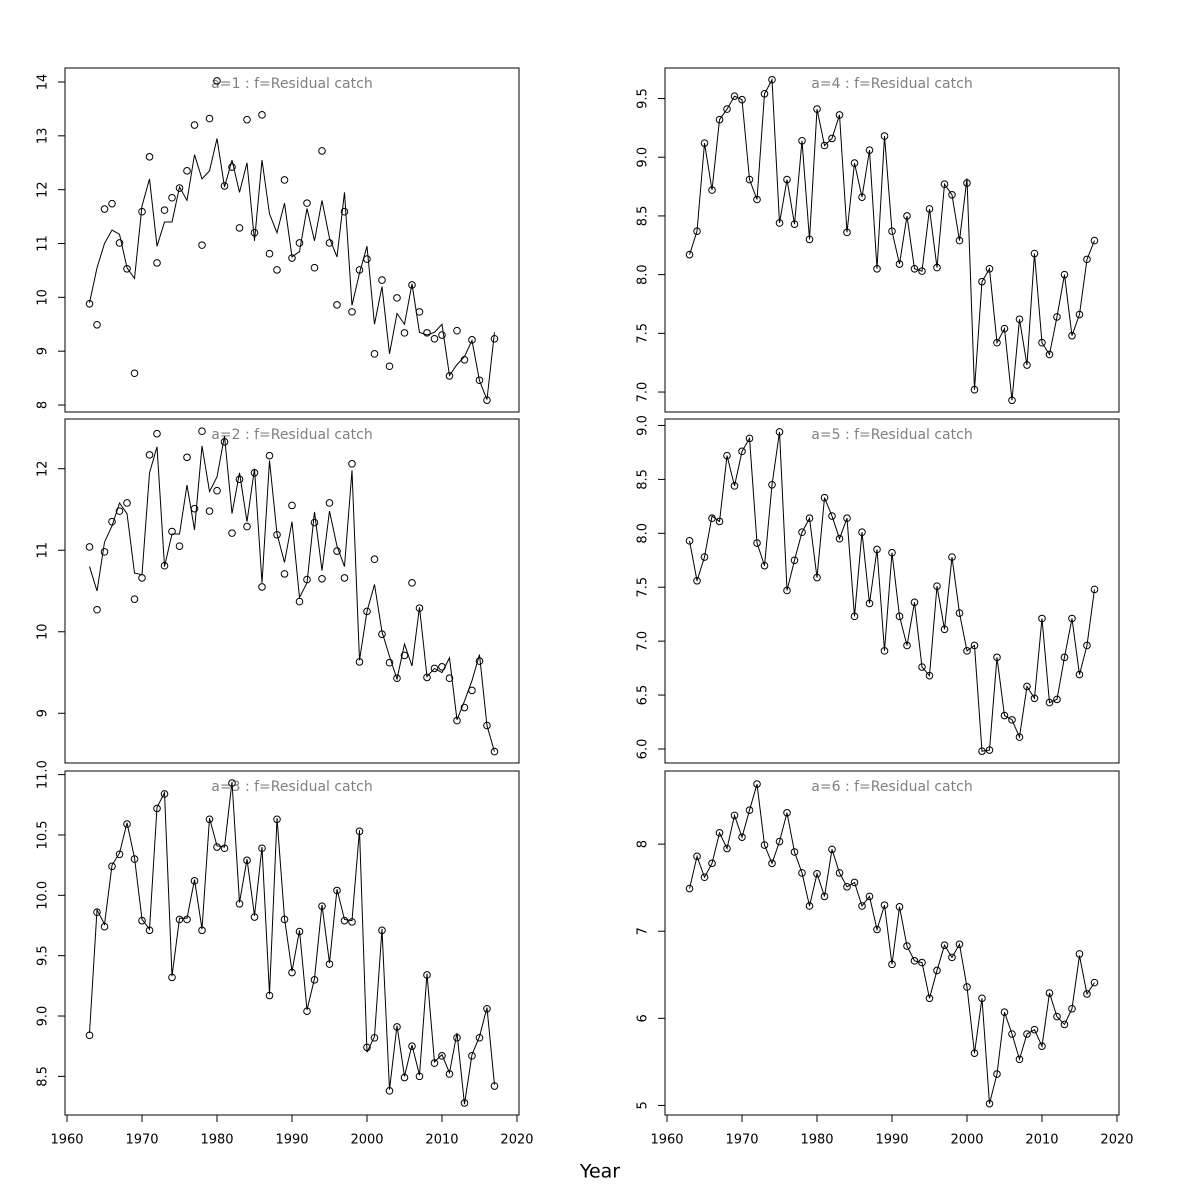  Describe the element at coordinates (816, 1140) in the screenshot. I see `x-tick-label: 1980` at that location.